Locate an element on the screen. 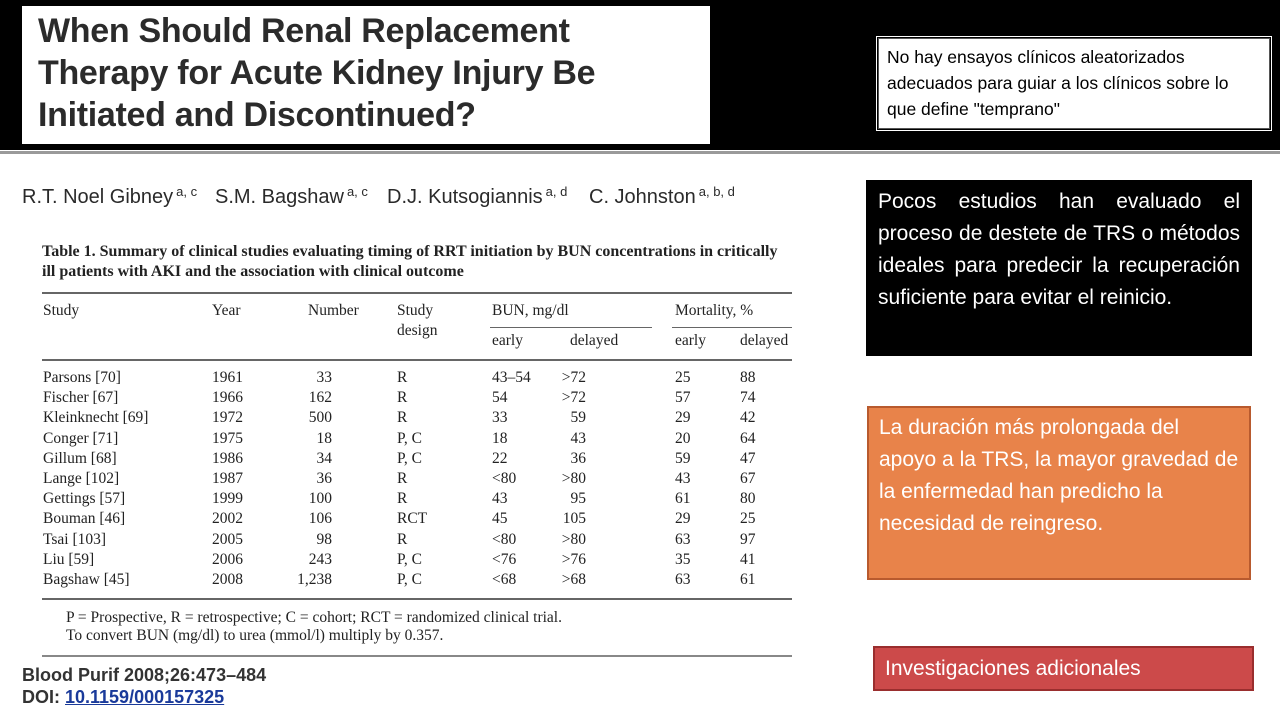 The image size is (1280, 720). author-name: S.M. Bagshaw is located at coordinates (279, 197).